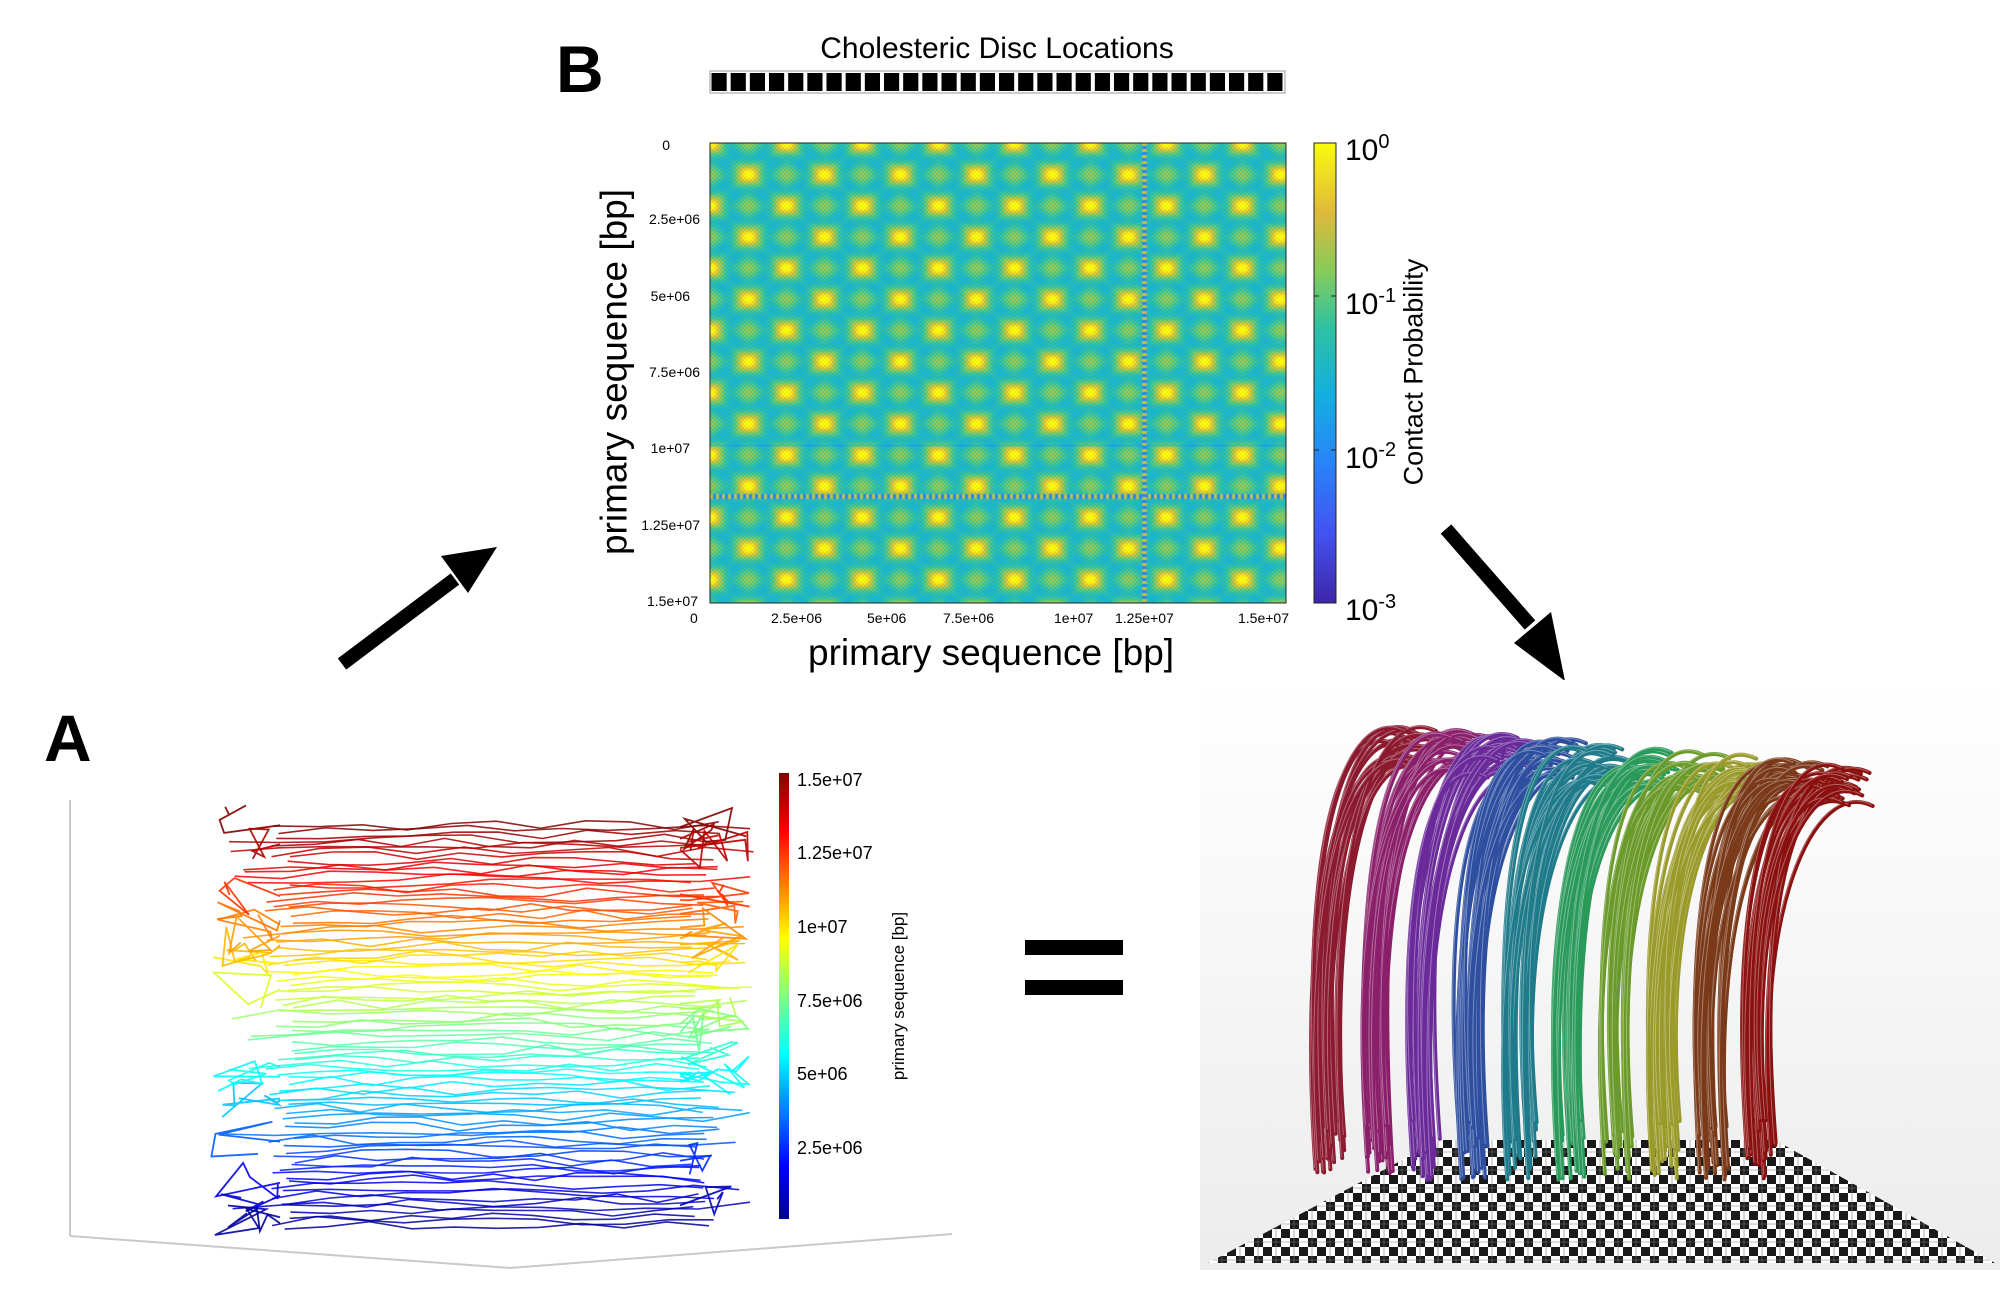 Image resolution: width=2006 pixels, height=1296 pixels. Describe the element at coordinates (1371, 609) in the screenshot. I see `colorbar-tick-3: 10⁻³` at that location.